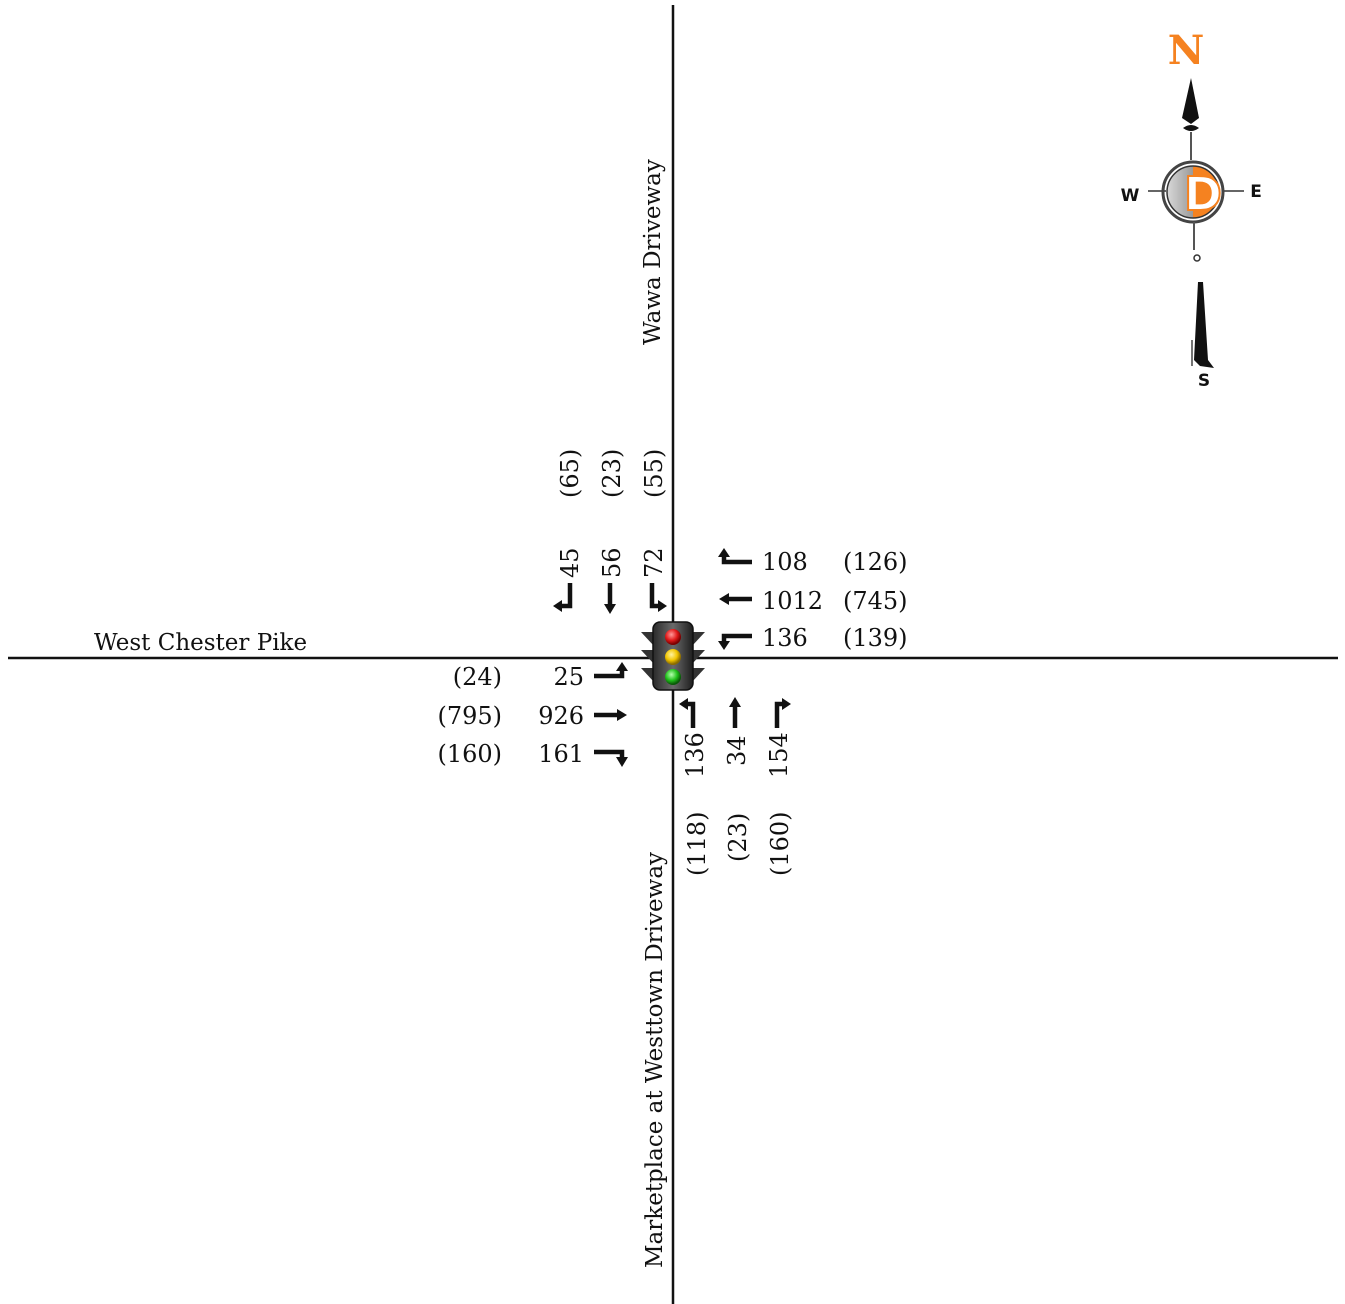 Image resolution: width=1345 pixels, height=1304 pixels. What do you see at coordinates (658, 597) in the screenshot?
I see `sb-left-turn-arrow` at bounding box center [658, 597].